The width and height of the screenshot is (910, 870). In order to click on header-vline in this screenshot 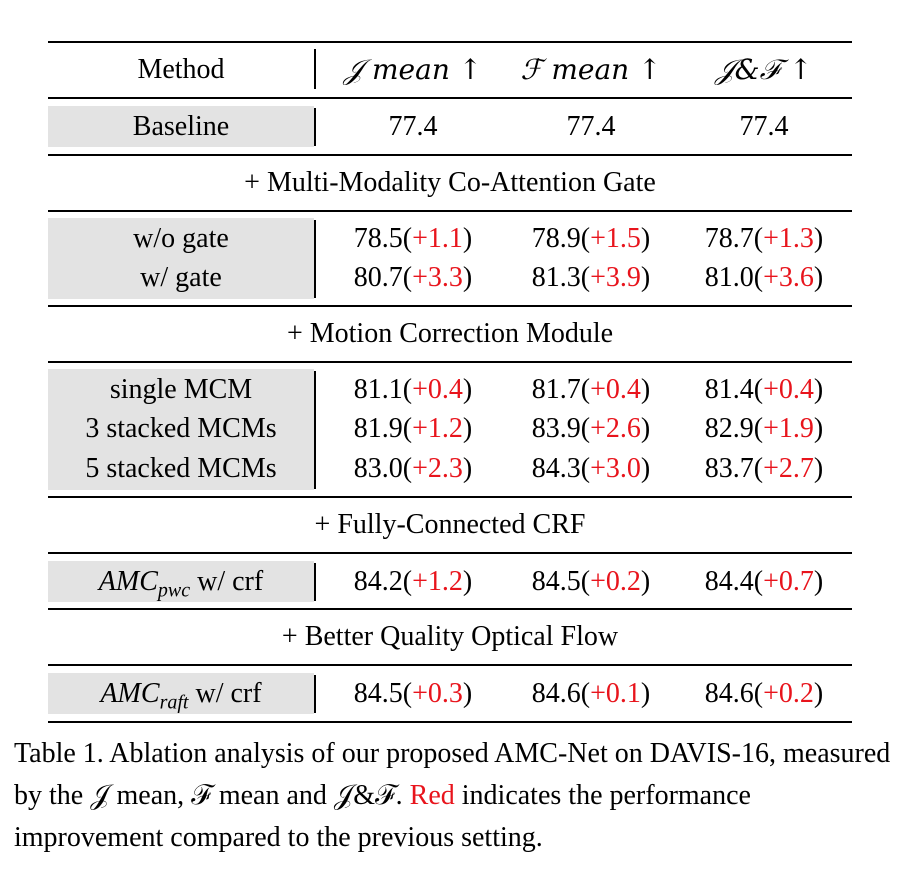, I will do `click(315, 69)`.